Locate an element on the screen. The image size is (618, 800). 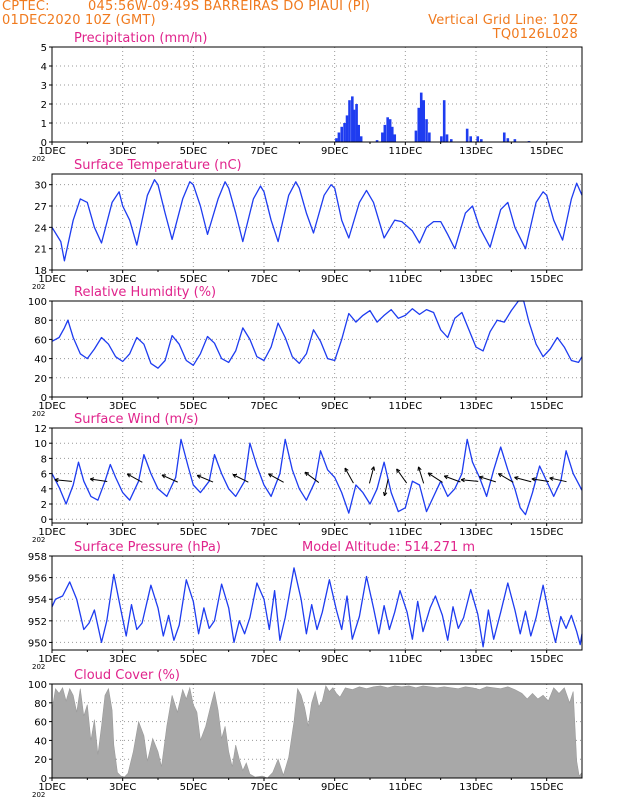
y-tick-label: 2 is located at coordinates (44, 105).